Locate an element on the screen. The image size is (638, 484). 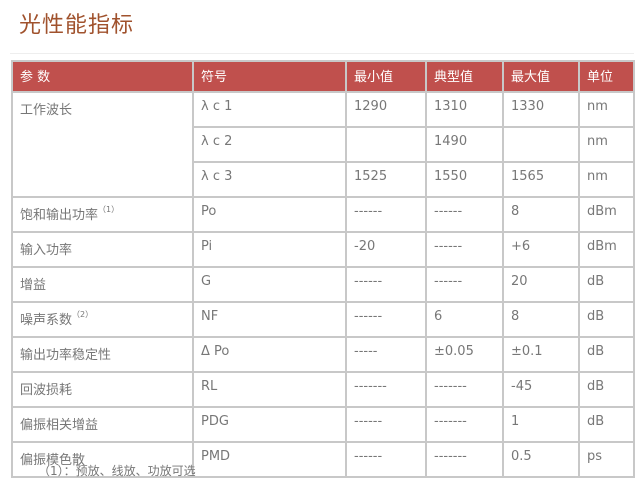
min-cell is located at coordinates (386, 144).